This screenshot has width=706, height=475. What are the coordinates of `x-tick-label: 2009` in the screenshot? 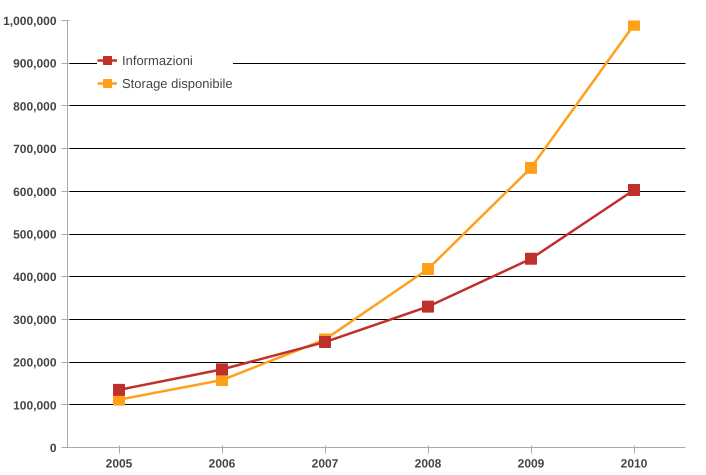 It's located at (531, 463).